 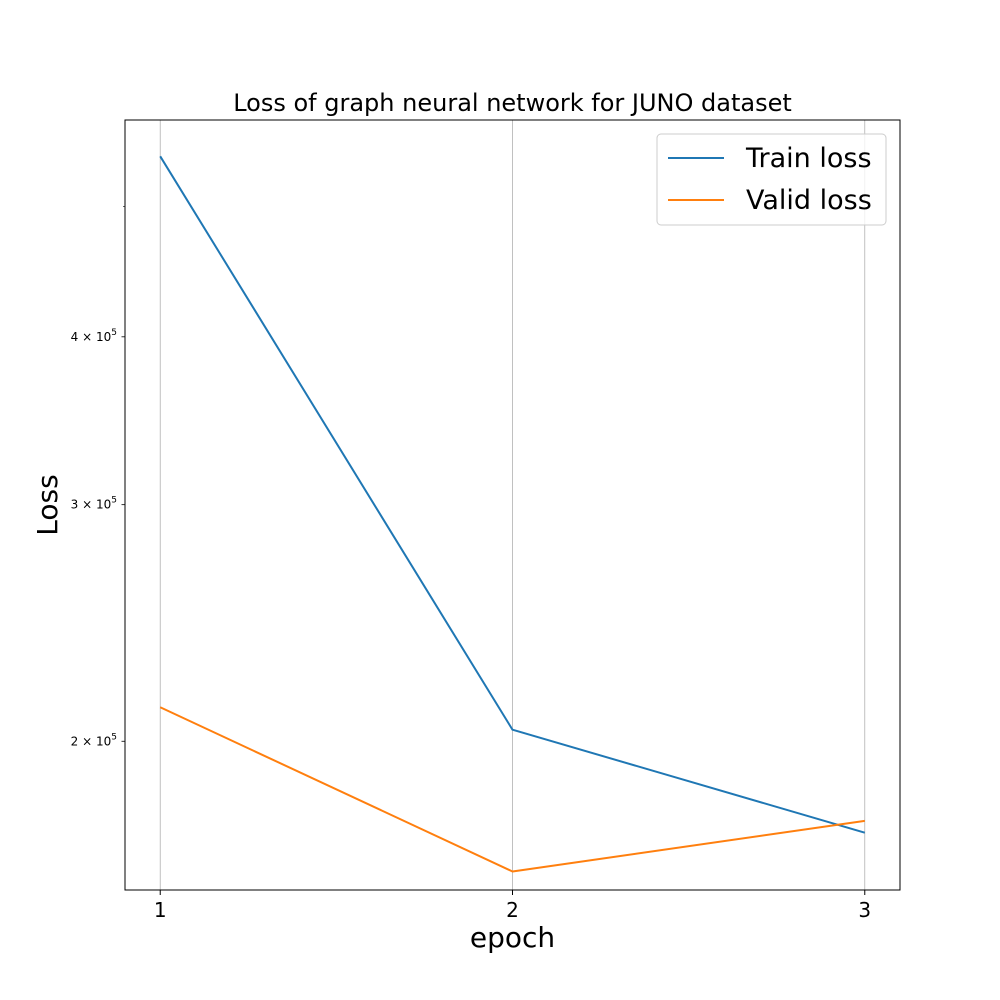 What do you see at coordinates (94, 336) in the screenshot?
I see `y-tick-label: 4 × 10⁵` at bounding box center [94, 336].